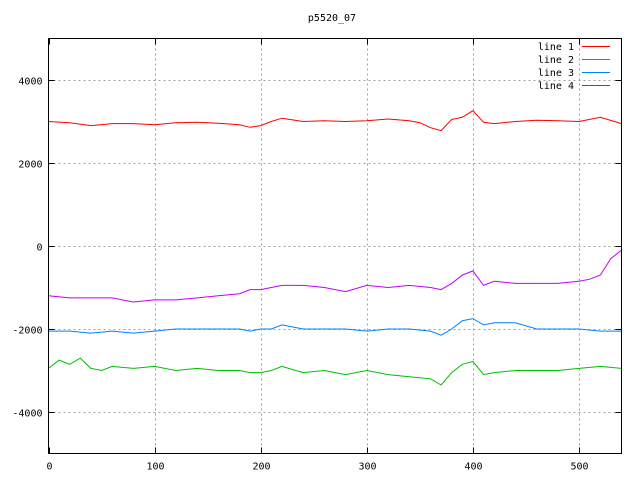  Describe the element at coordinates (30, 165) in the screenshot. I see `y-tick-label: 2000` at that location.